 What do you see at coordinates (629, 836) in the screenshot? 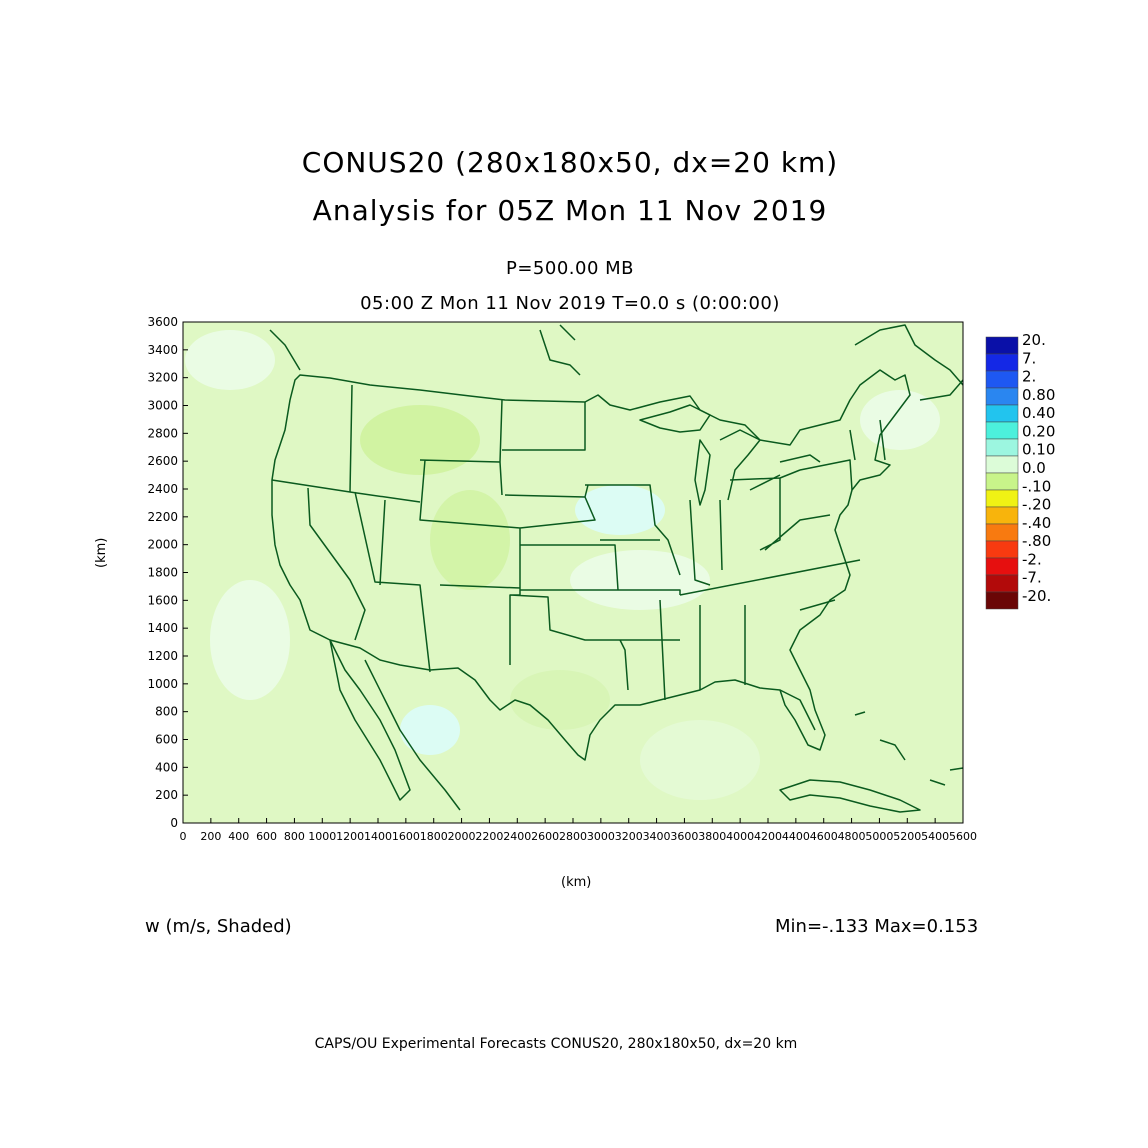
I see `x-tick-label: 3200` at bounding box center [629, 836].